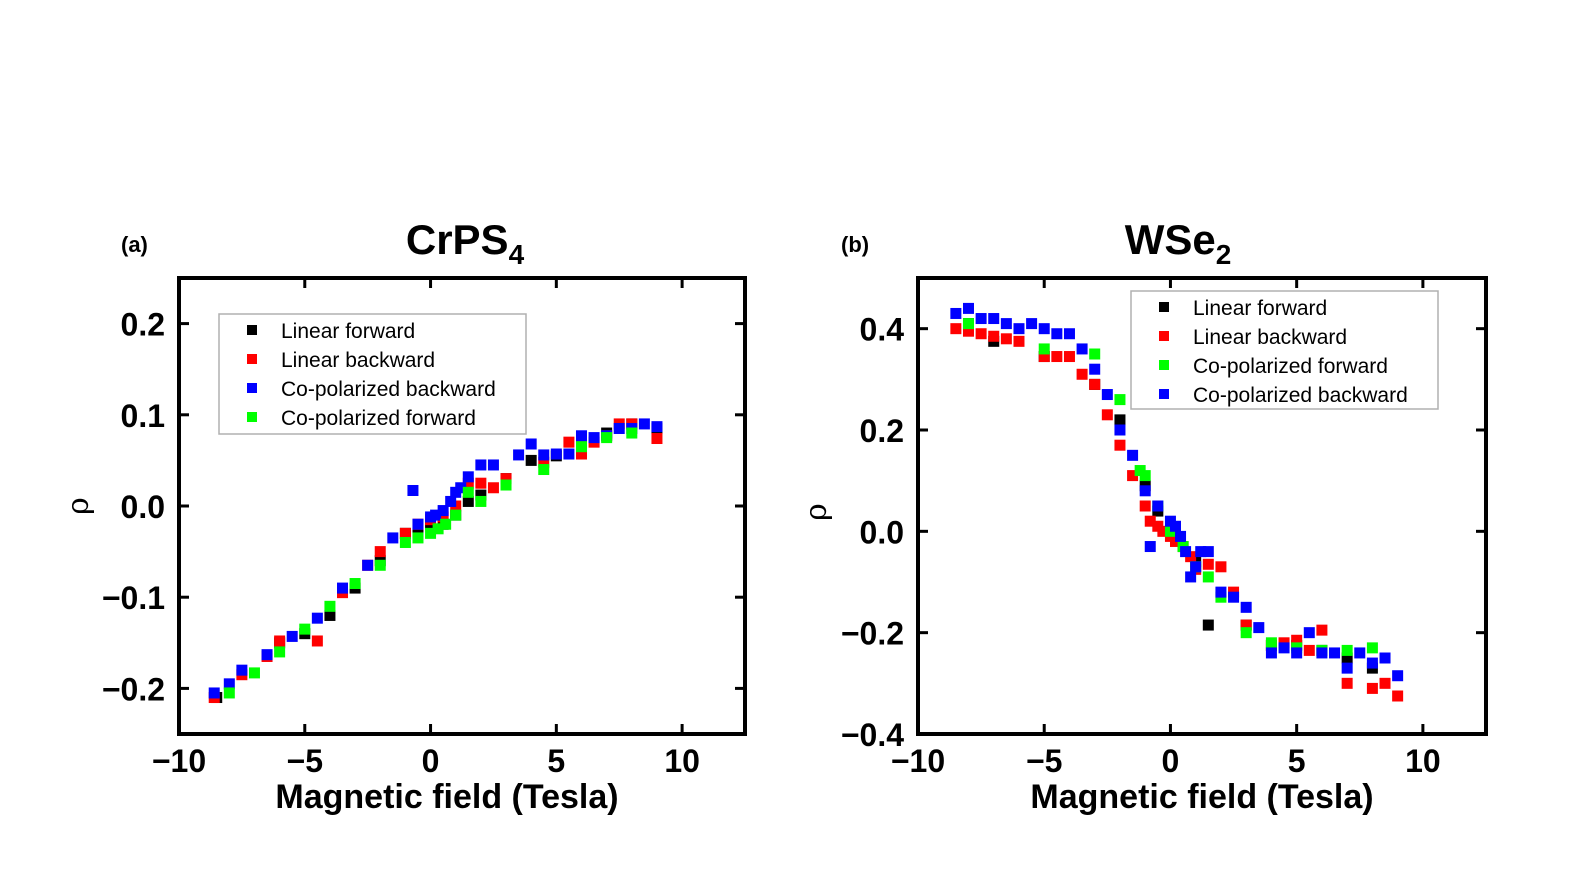 This screenshot has height=888, width=1578. What do you see at coordinates (1201, 797) in the screenshot?
I see `x-axis-label-b: Magnetic field (Tesla)` at bounding box center [1201, 797].